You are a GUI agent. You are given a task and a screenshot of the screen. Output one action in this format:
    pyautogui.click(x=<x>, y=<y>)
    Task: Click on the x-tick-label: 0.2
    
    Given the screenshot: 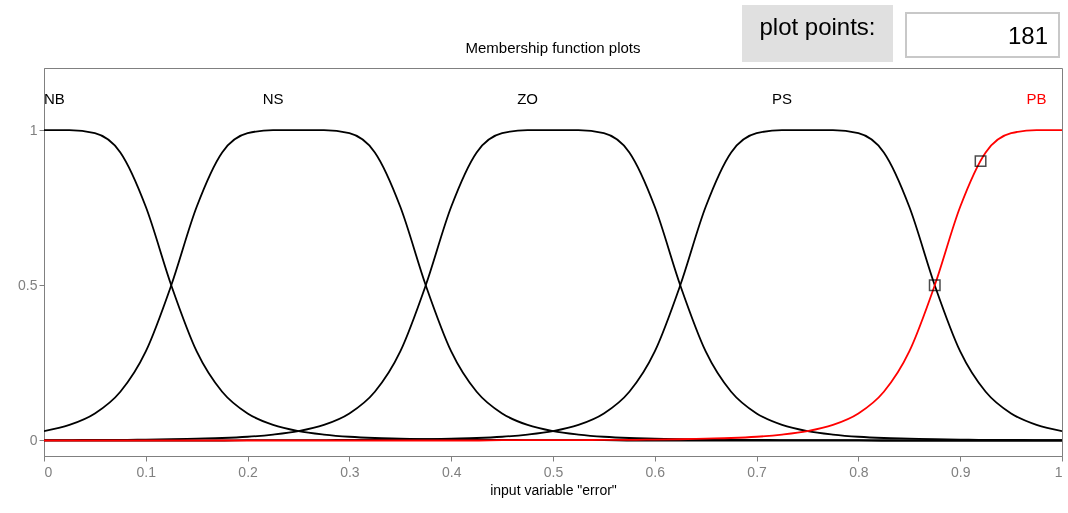 What is the action you would take?
    pyautogui.click(x=248, y=471)
    